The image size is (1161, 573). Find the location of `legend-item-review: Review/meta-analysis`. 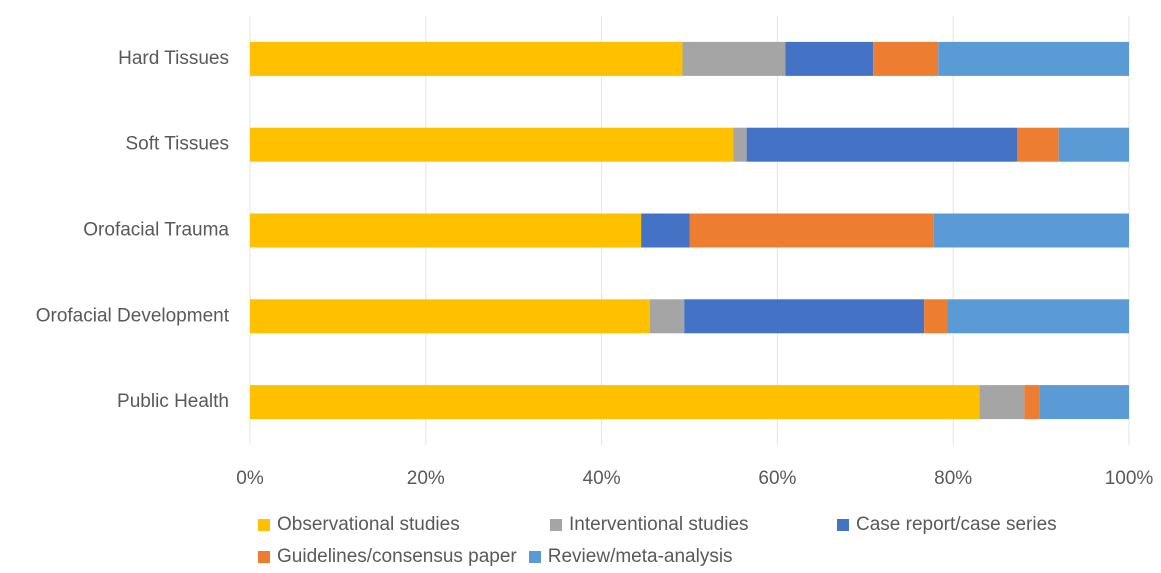

legend-item-review: Review/meta-analysis is located at coordinates (630, 557).